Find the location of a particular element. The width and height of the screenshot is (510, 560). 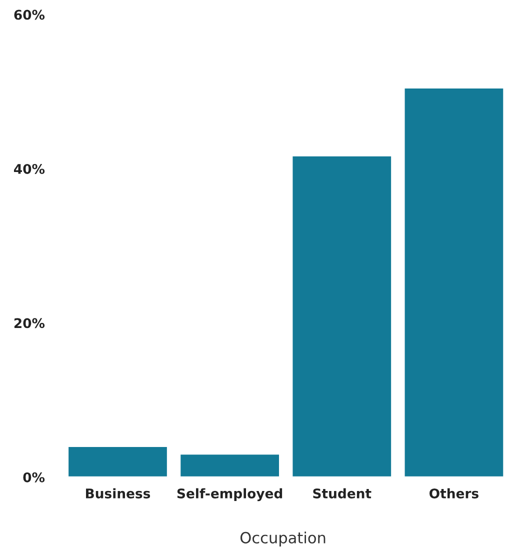

y-tick-label: 20% is located at coordinates (29, 323).